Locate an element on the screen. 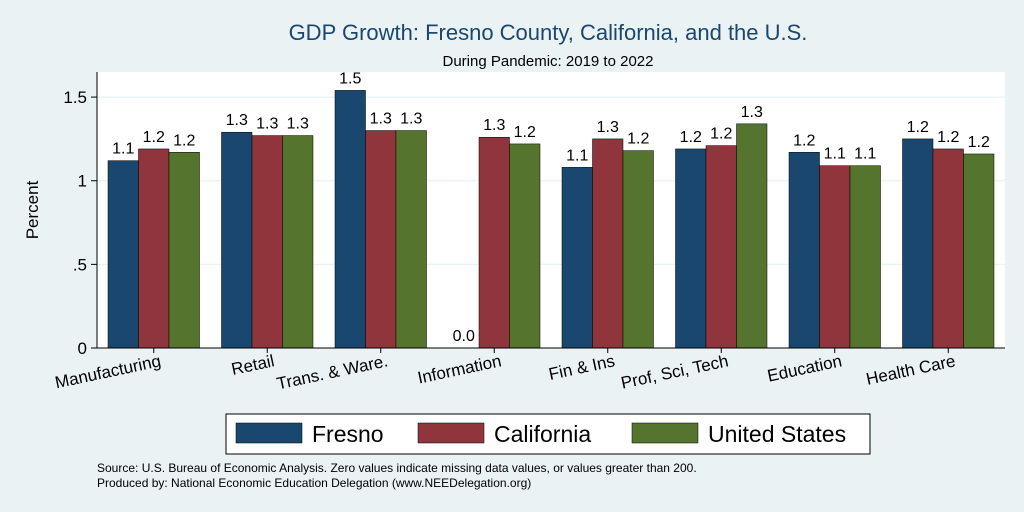 This screenshot has width=1024, height=512. x-tick-label: Health Care is located at coordinates (910, 369).